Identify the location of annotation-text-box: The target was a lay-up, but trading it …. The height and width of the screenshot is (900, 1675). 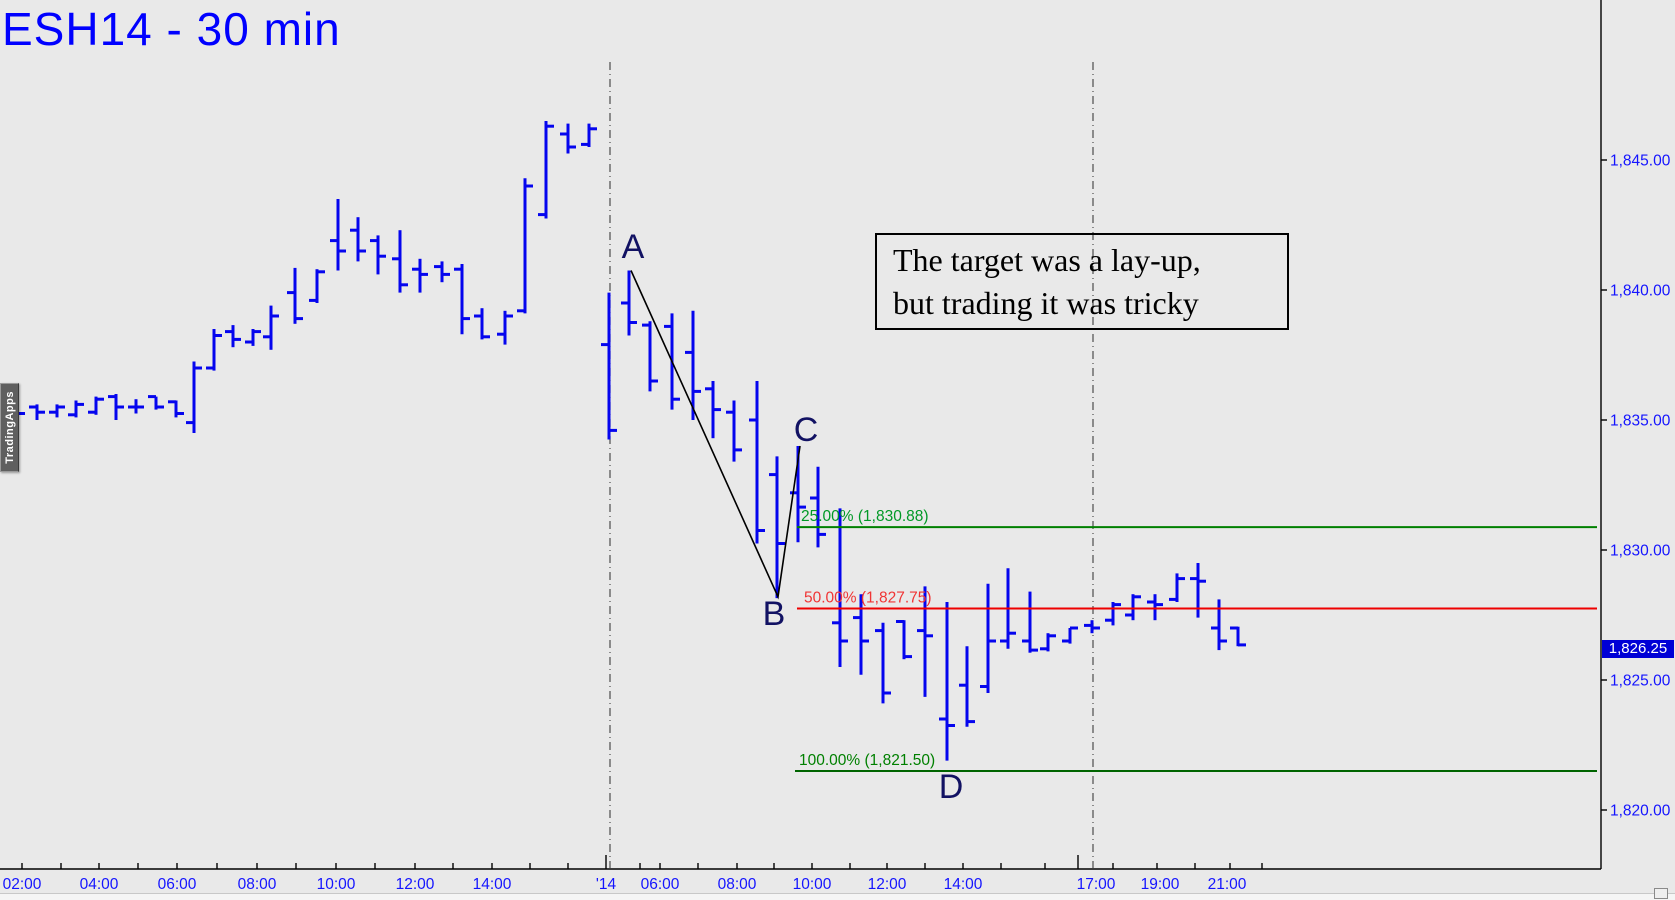
(1082, 281).